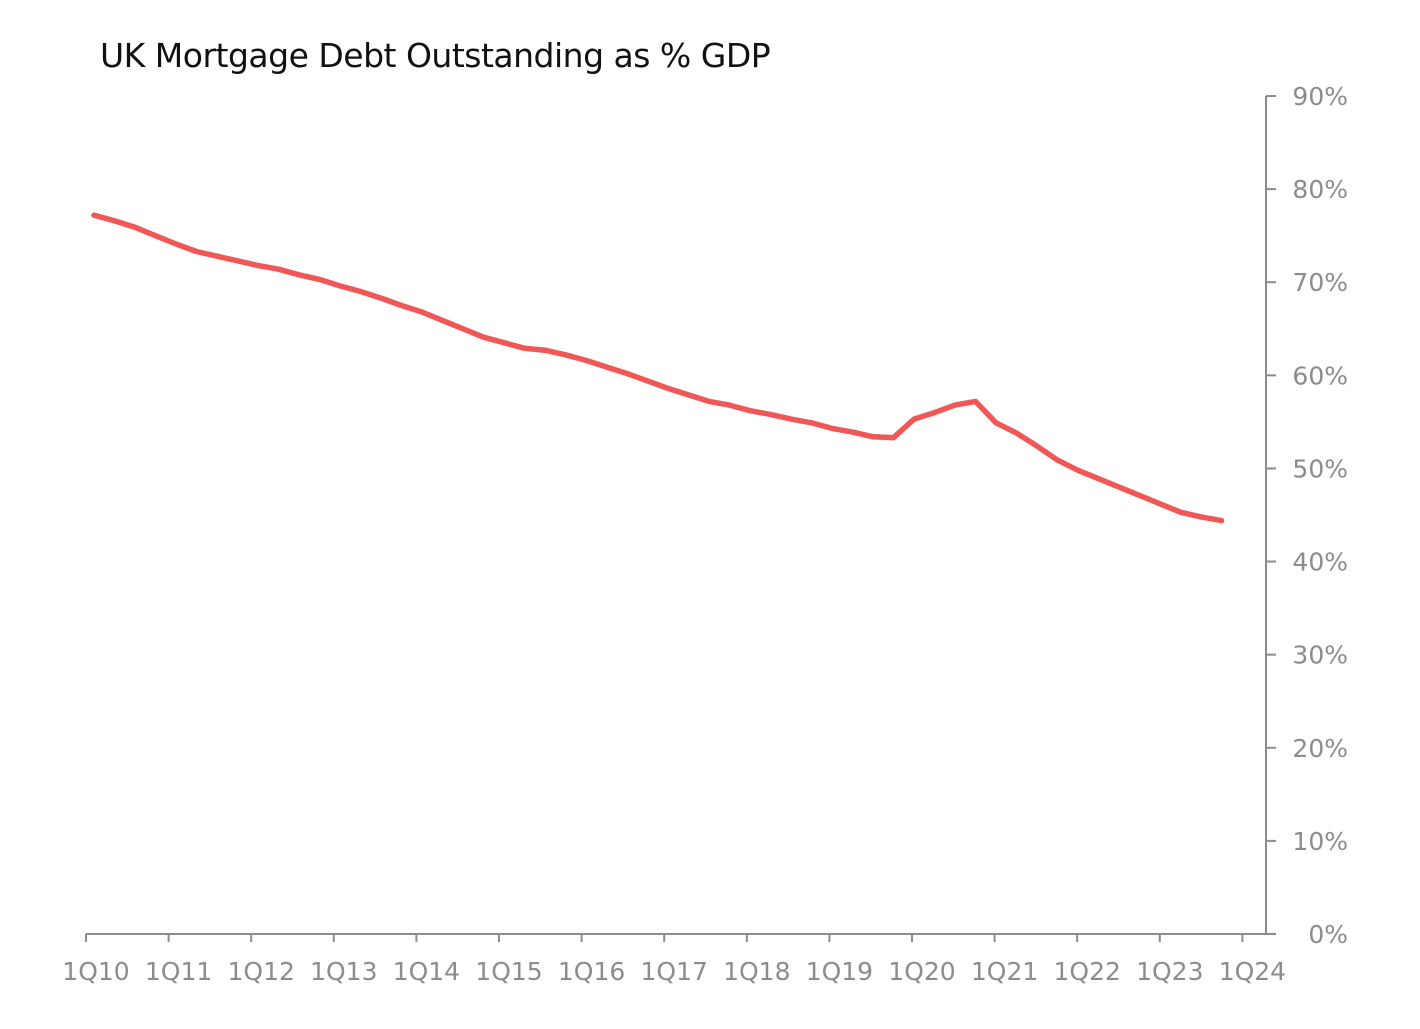  What do you see at coordinates (1320, 375) in the screenshot?
I see `y-tick-label: 60%` at bounding box center [1320, 375].